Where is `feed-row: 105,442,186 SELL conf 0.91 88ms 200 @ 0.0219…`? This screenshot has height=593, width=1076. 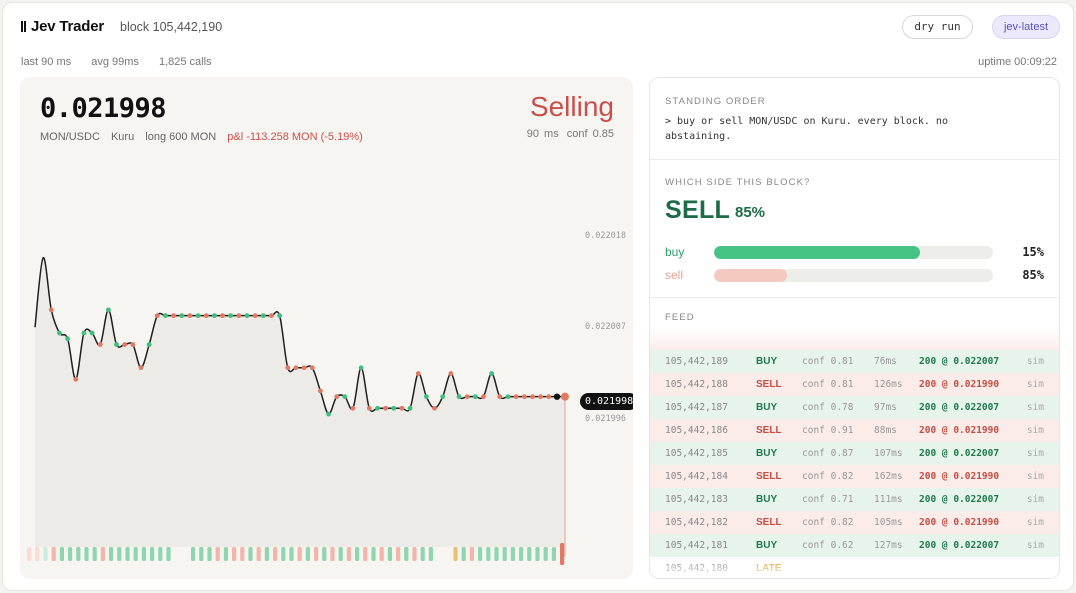
feed-row: 105,442,186 SELL conf 0.91 88ms 200 @ 0.0219… is located at coordinates (854, 430).